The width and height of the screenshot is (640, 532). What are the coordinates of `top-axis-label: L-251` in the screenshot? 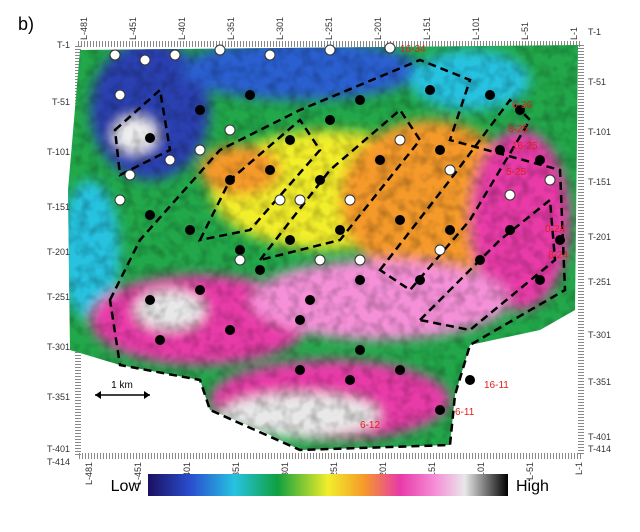 It's located at (329, 28).